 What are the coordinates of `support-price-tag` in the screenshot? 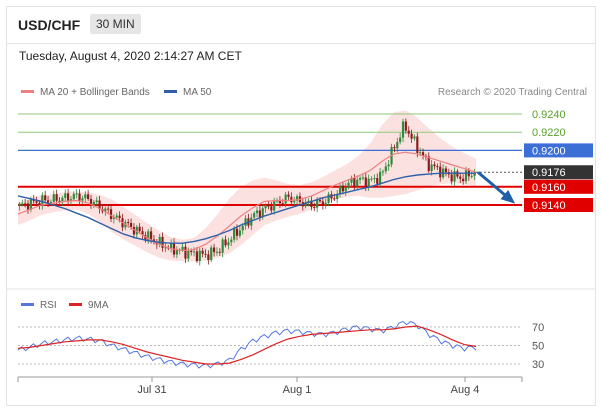 It's located at (558, 186).